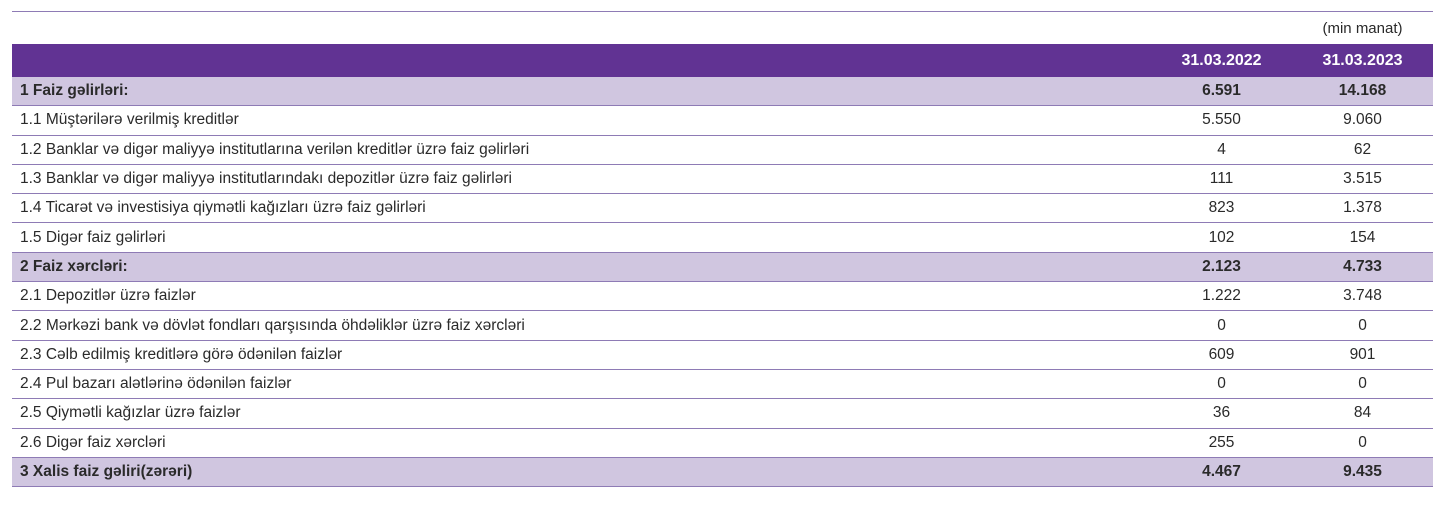 The height and width of the screenshot is (515, 1437). I want to click on row-label: 2 Faiz xərcləri:, so click(581, 267).